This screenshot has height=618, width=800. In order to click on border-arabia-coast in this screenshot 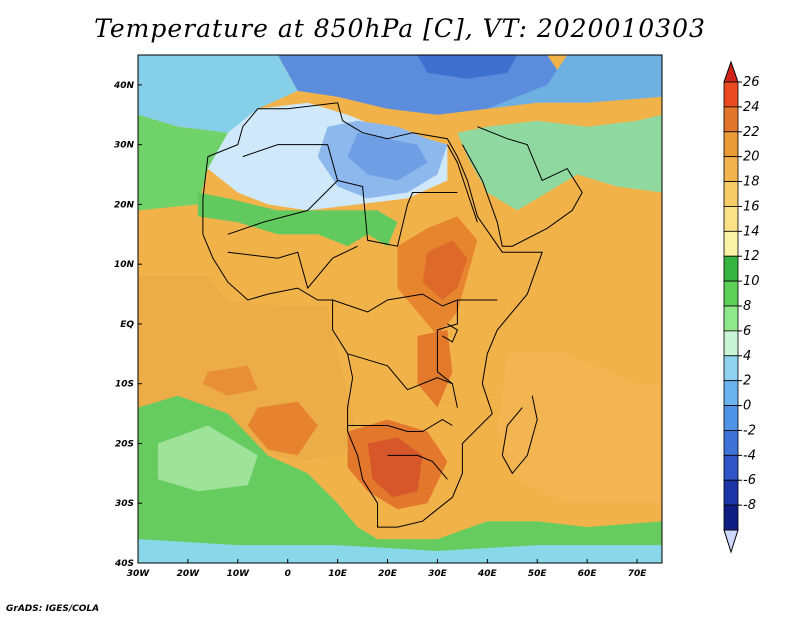, I will do `click(522, 186)`.